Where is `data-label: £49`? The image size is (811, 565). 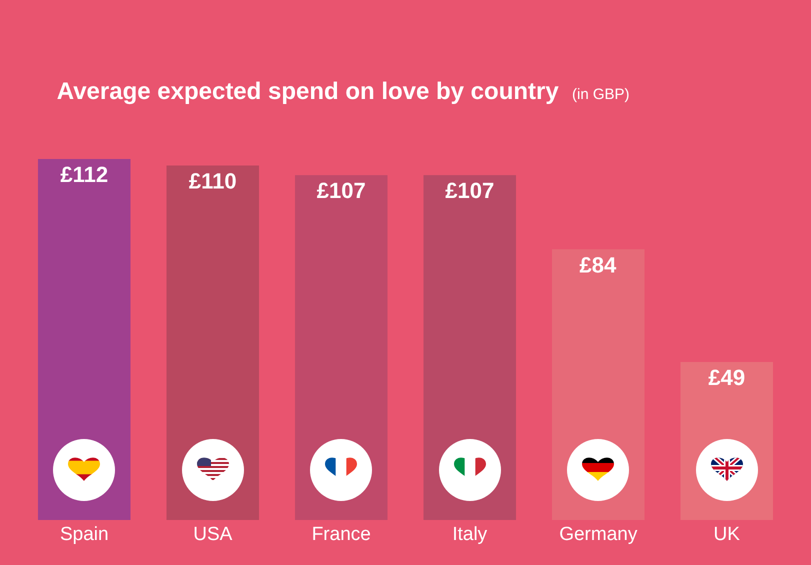
data-label: £49 is located at coordinates (727, 377).